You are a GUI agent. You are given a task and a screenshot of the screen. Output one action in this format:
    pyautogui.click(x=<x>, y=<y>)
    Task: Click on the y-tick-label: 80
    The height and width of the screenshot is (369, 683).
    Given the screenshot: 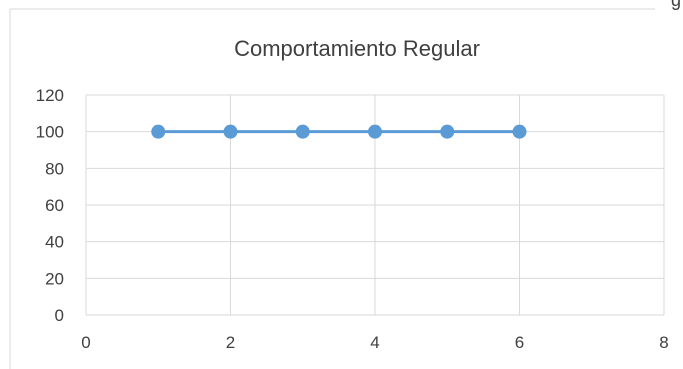 What is the action you would take?
    pyautogui.click(x=54, y=168)
    